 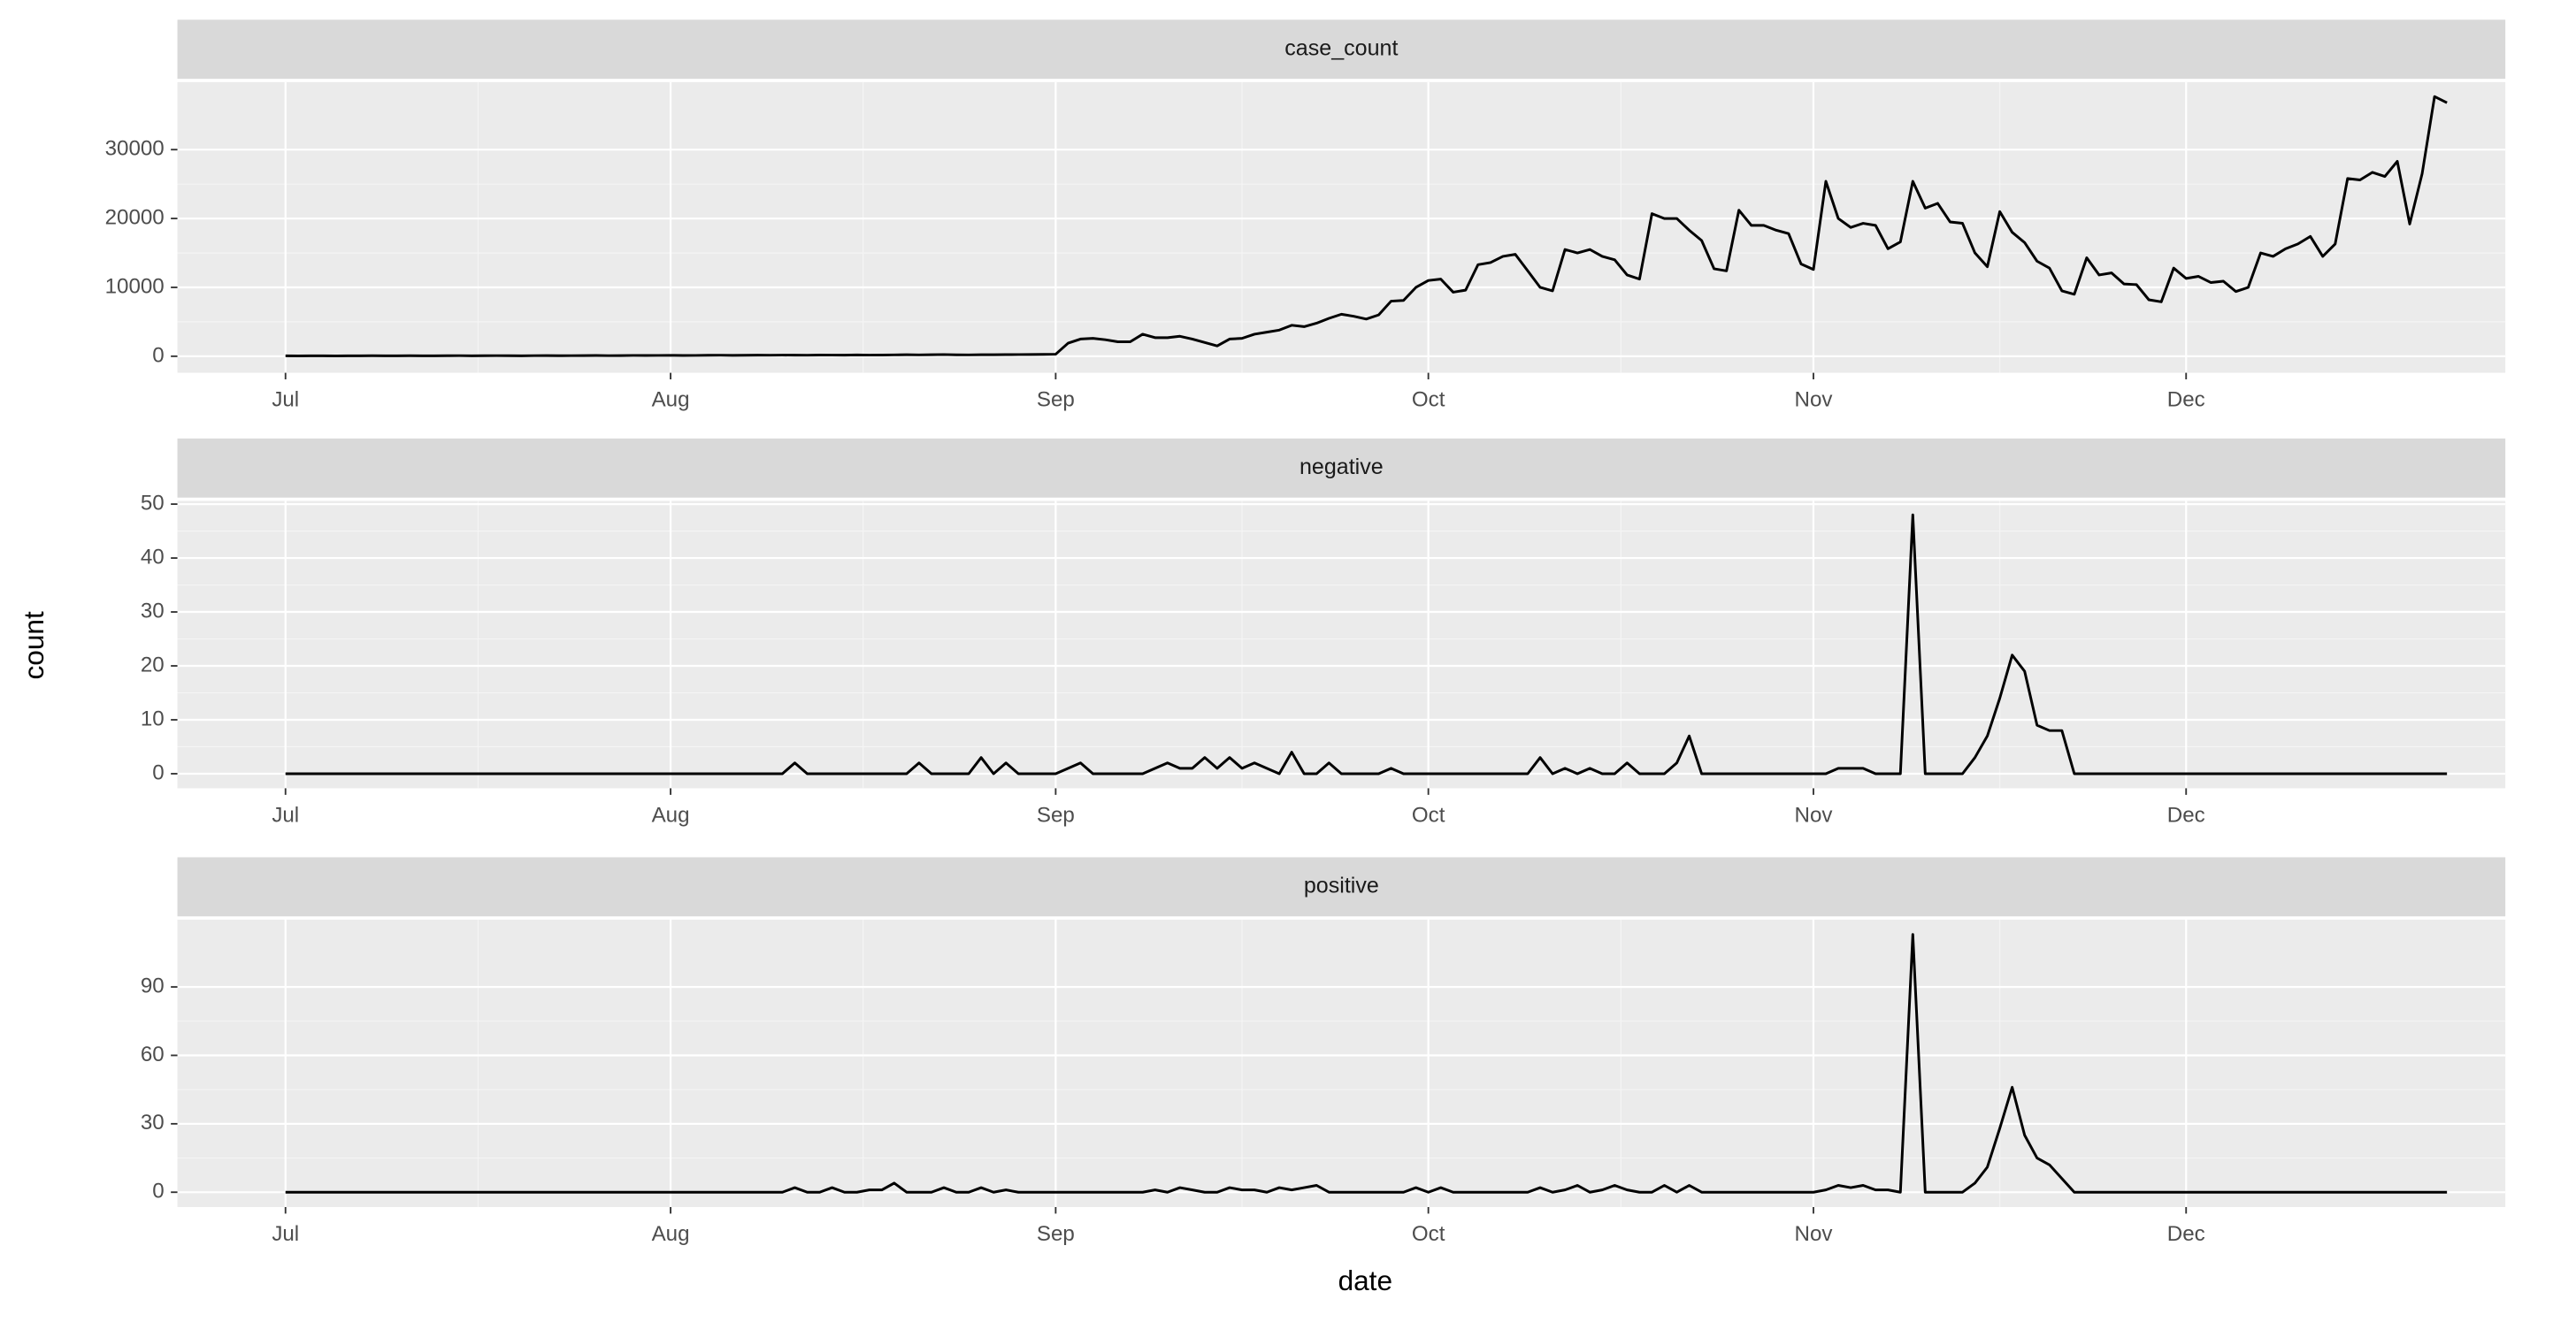 I want to click on y-tick-label: 60, so click(x=153, y=1054).